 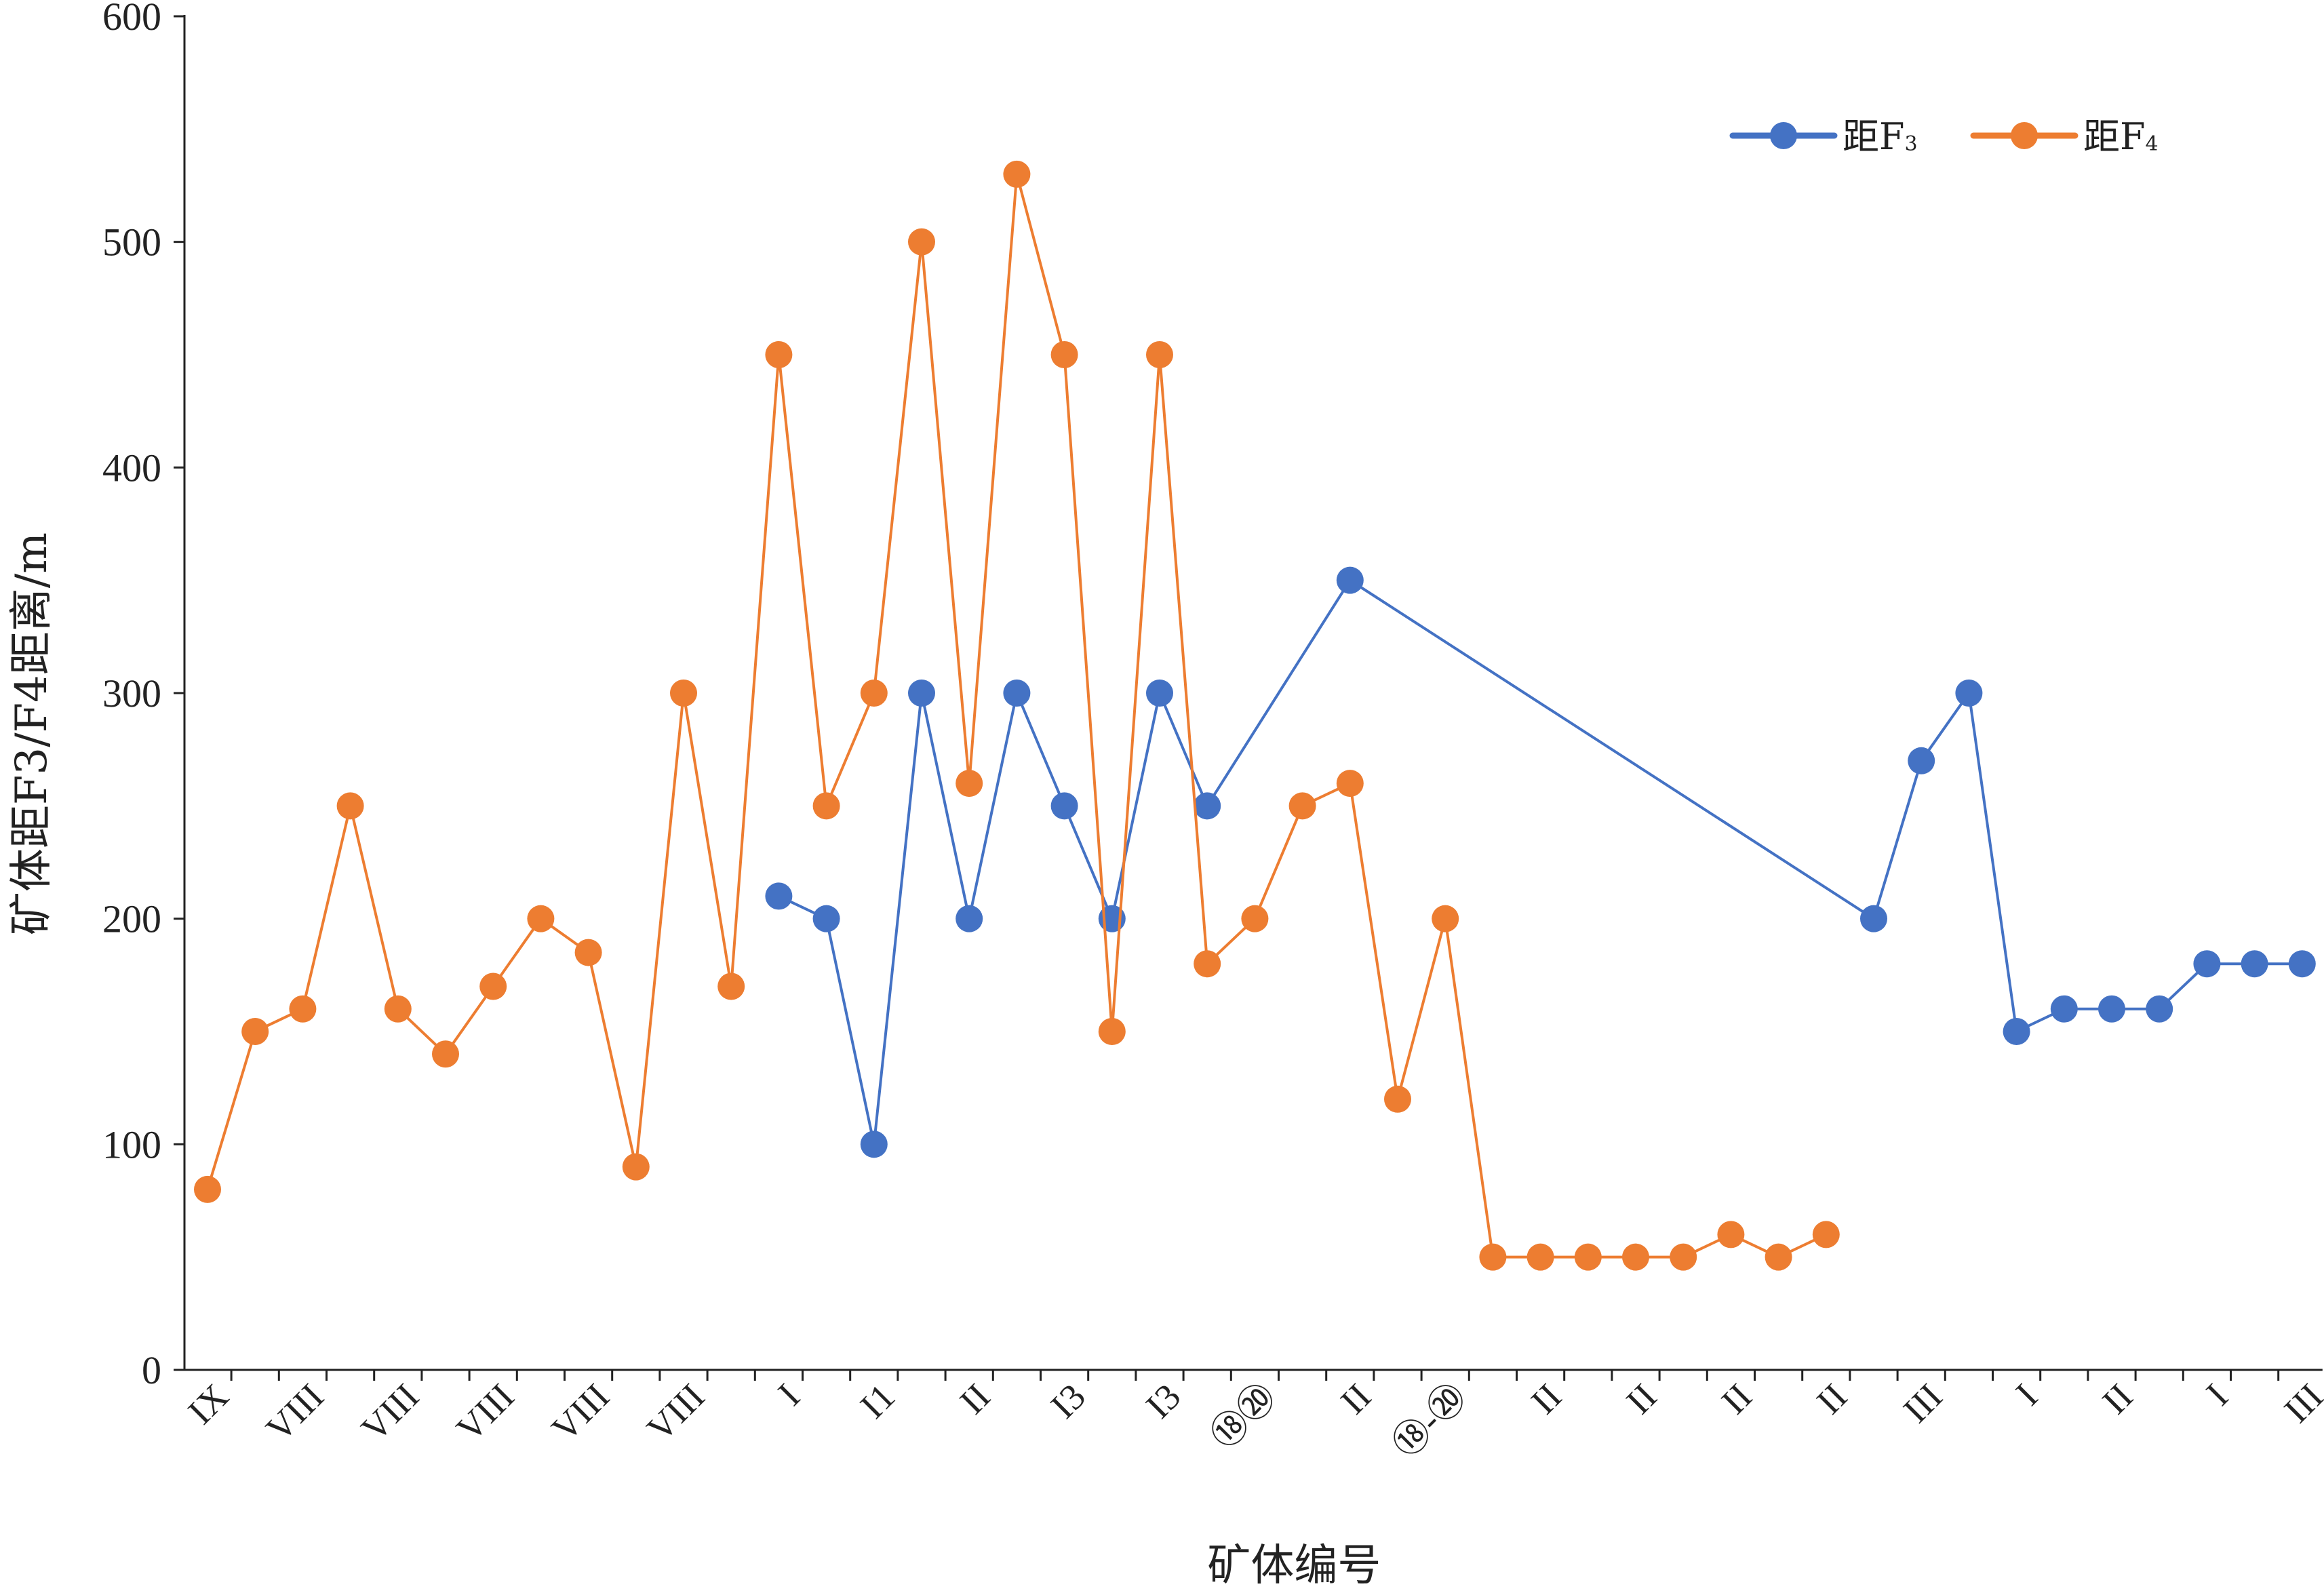 I want to click on y-tick-label: 300, so click(x=131, y=693).